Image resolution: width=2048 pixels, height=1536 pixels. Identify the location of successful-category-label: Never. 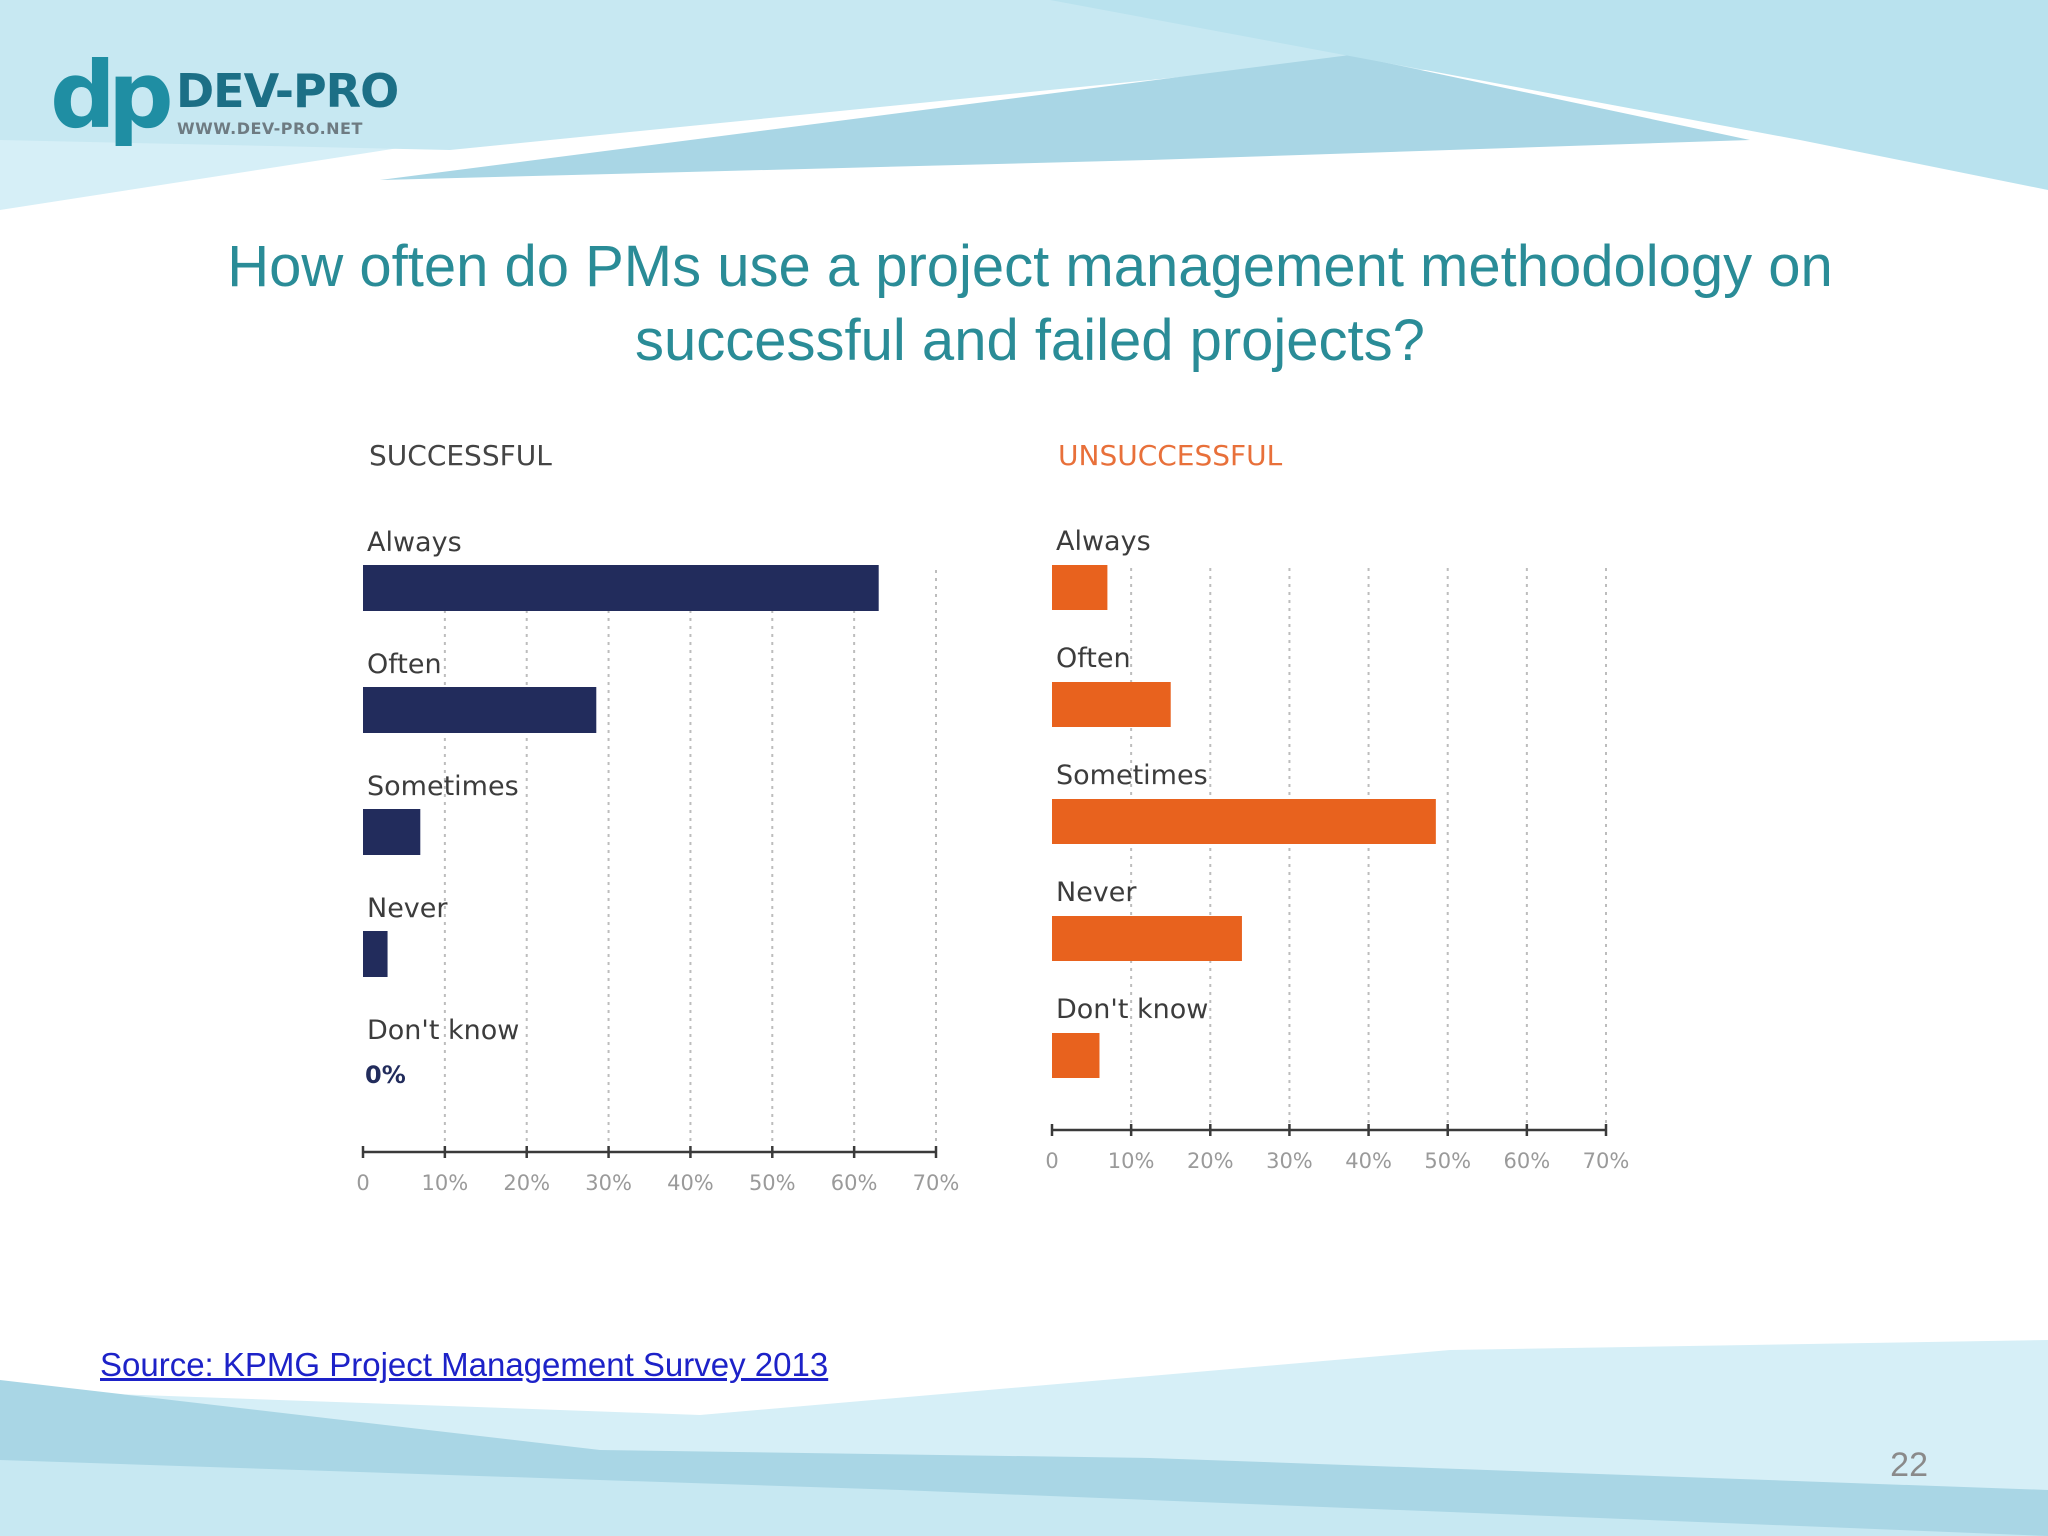
(407, 908).